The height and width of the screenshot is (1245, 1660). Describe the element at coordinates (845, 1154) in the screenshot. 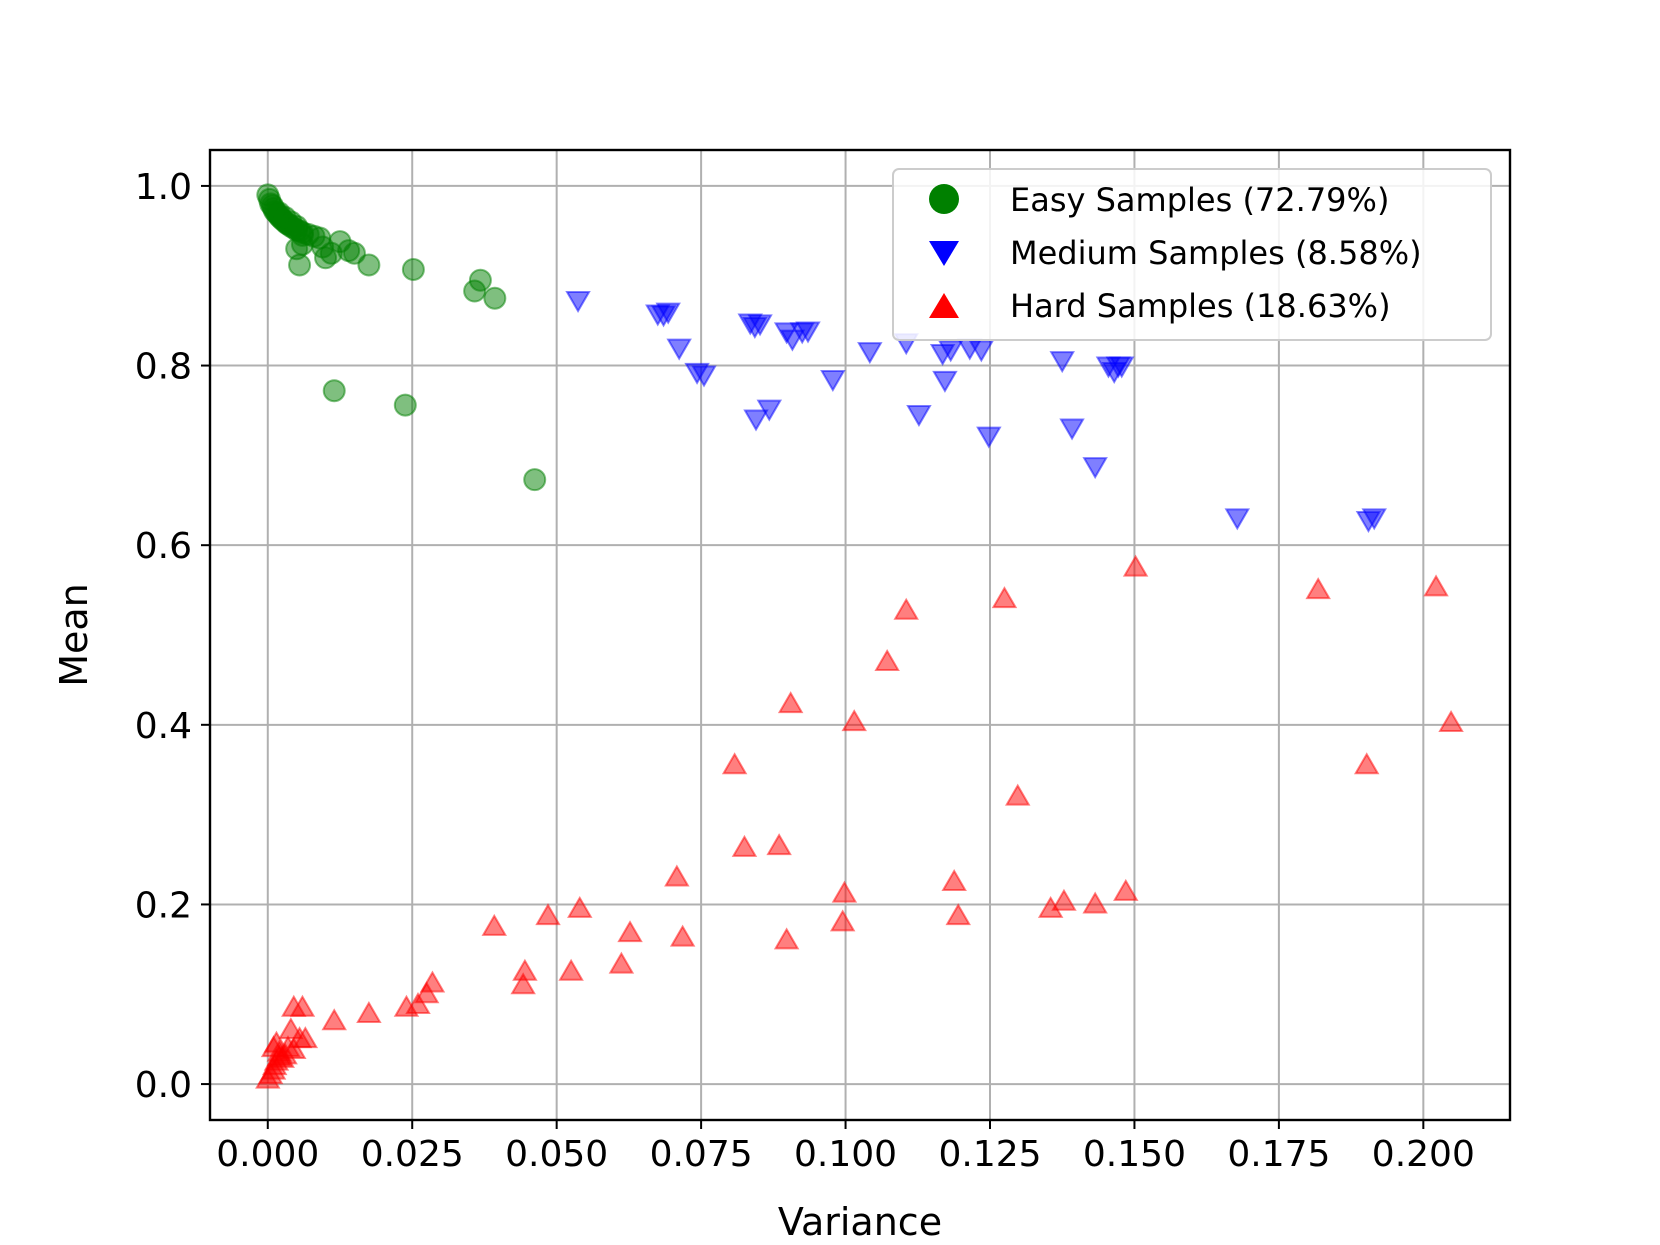

I see `x-tick-label: 0.100` at that location.